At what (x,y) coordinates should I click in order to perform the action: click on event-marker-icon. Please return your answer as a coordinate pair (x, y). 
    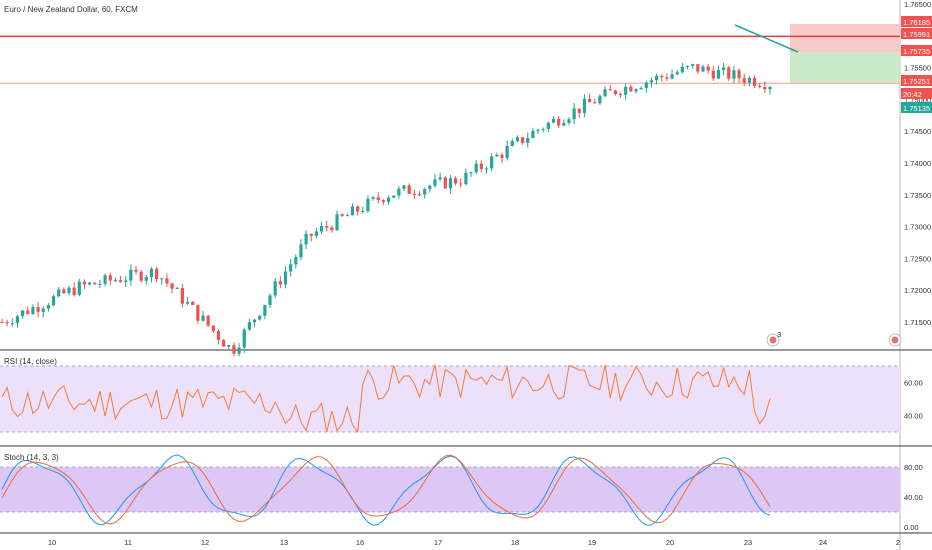
    Looking at the image, I should click on (895, 340).